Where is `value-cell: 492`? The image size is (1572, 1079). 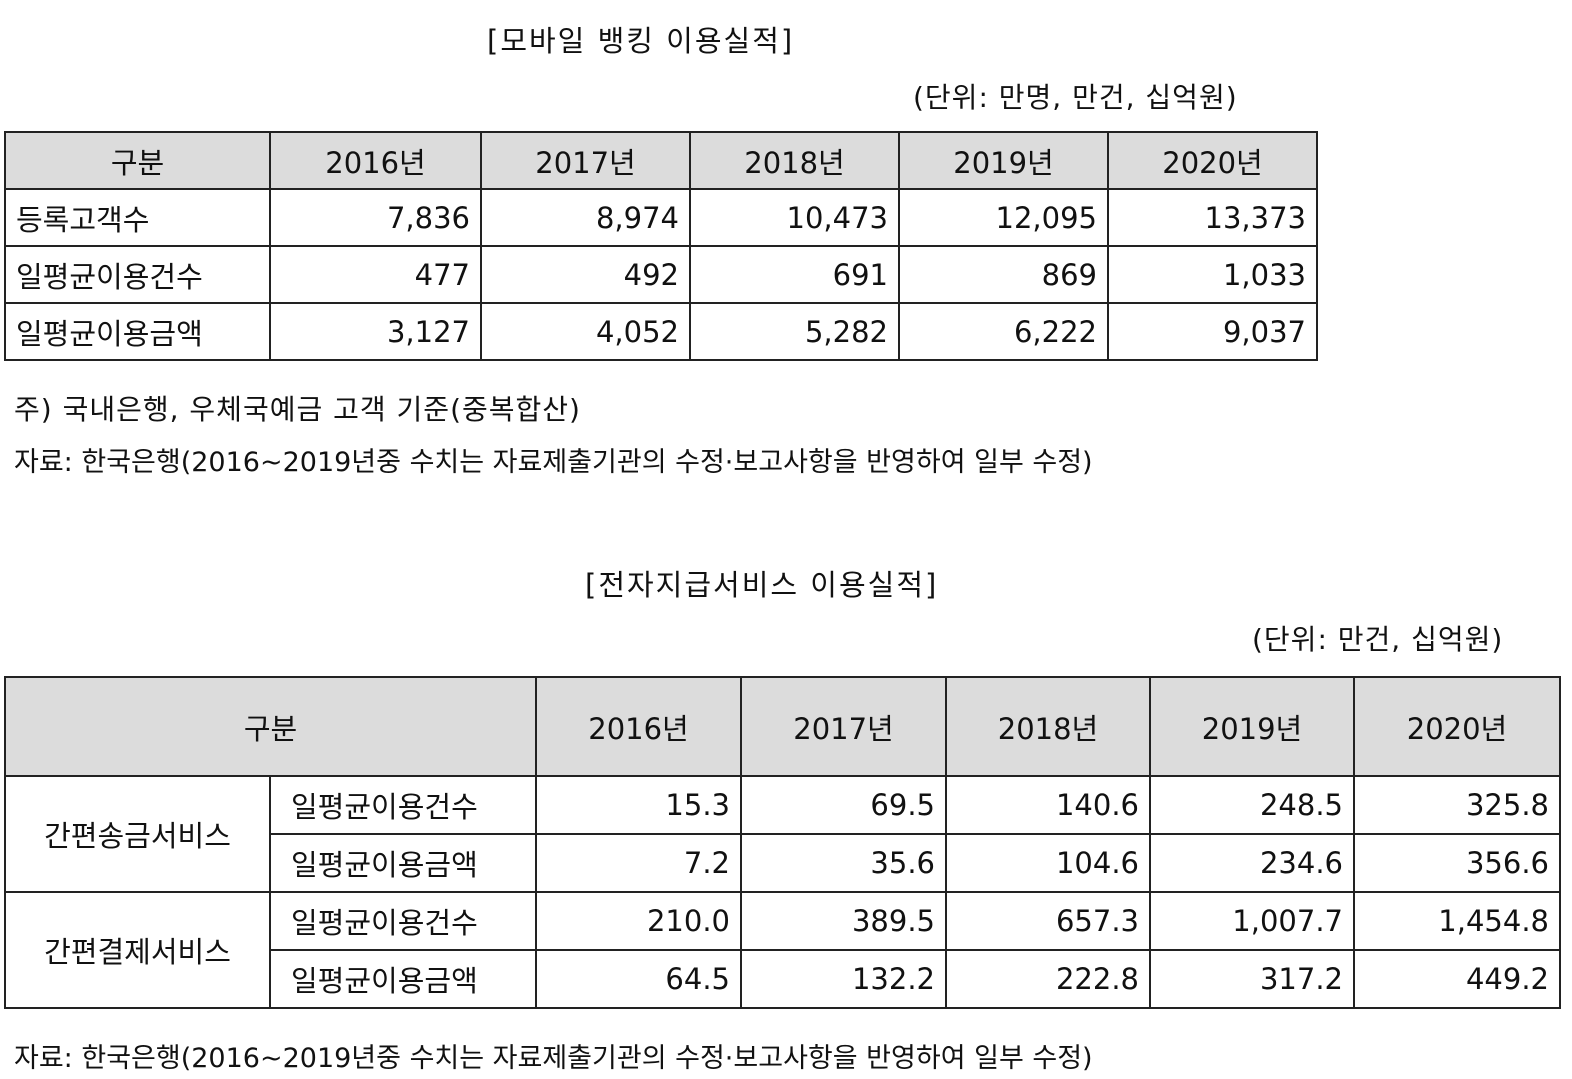
value-cell: 492 is located at coordinates (585, 274).